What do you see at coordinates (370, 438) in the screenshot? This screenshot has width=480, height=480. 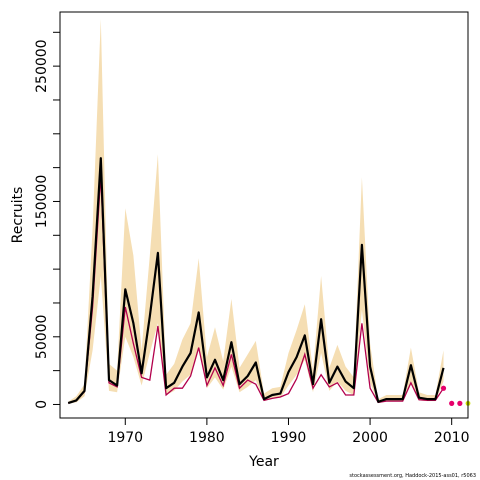 I see `x-tick-label: 2000` at bounding box center [370, 438].